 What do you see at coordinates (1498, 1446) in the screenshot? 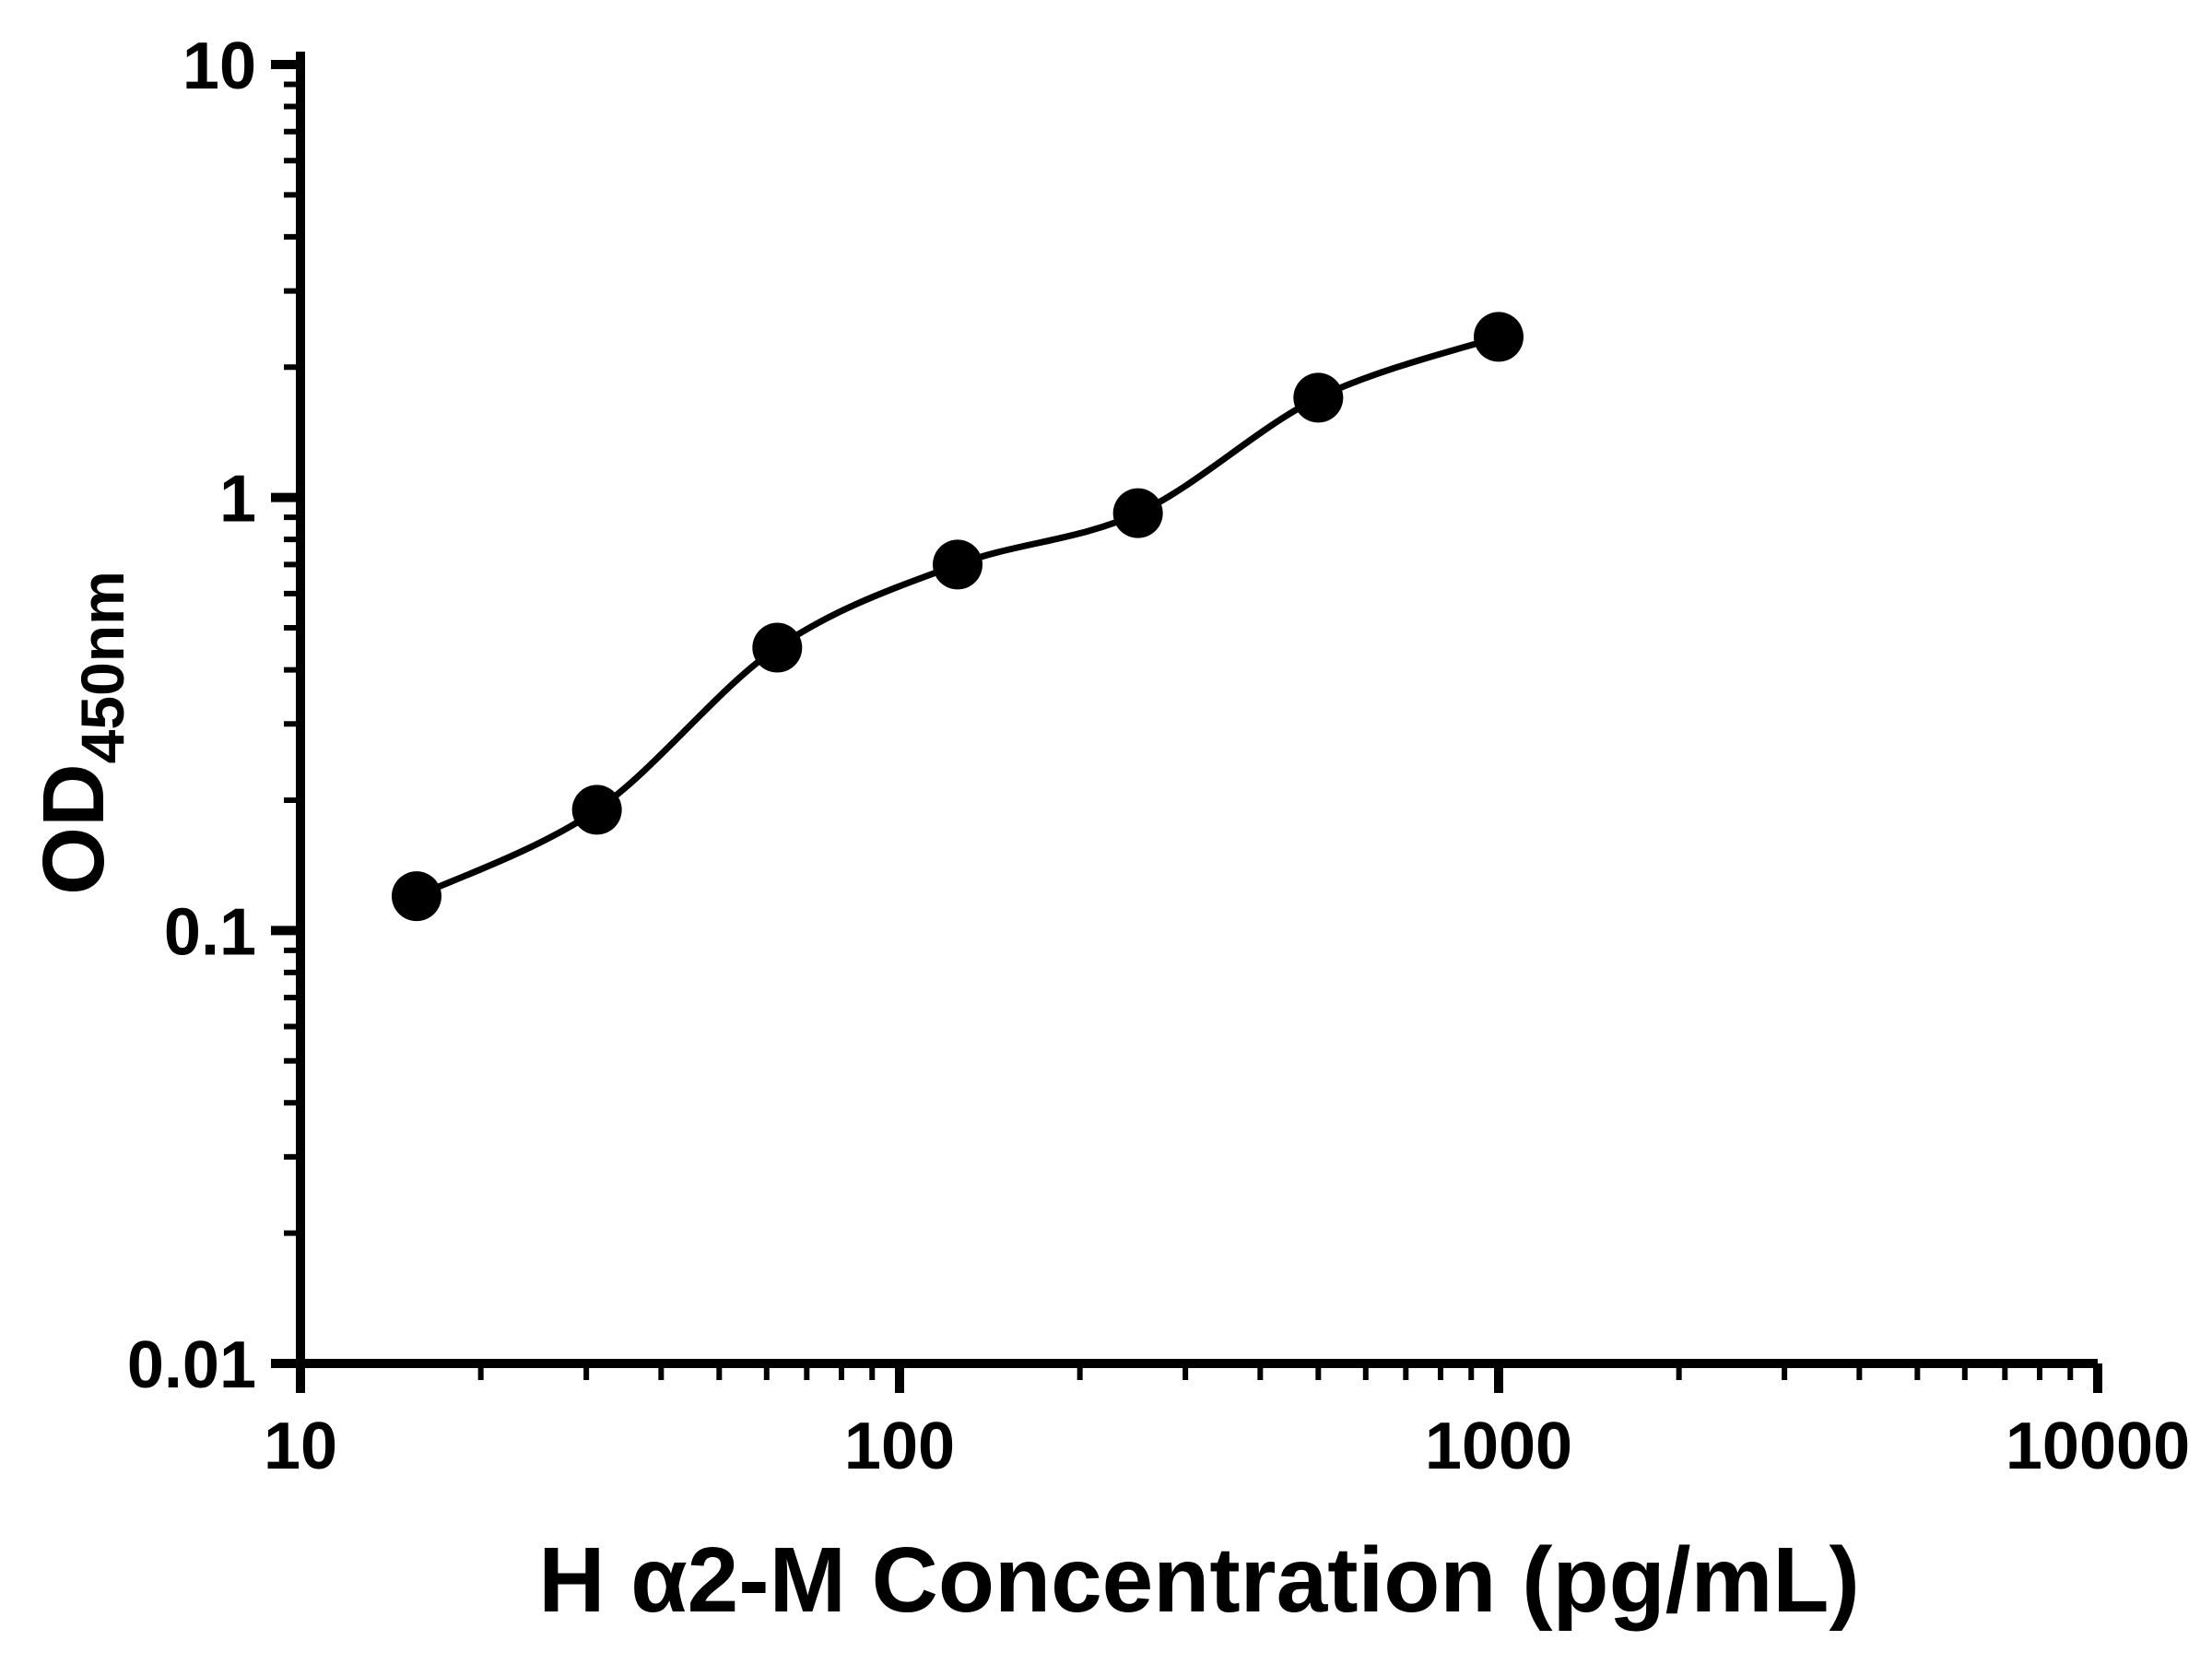
I see `x-tick-label: 1000` at bounding box center [1498, 1446].